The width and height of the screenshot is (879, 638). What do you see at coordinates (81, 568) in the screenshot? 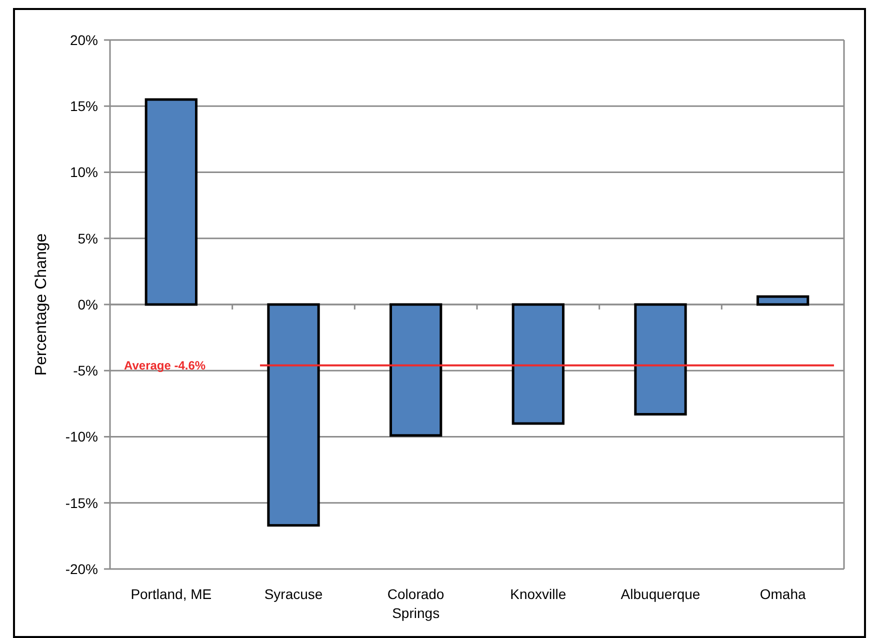
I see `y-tick-label: -20%` at bounding box center [81, 568].